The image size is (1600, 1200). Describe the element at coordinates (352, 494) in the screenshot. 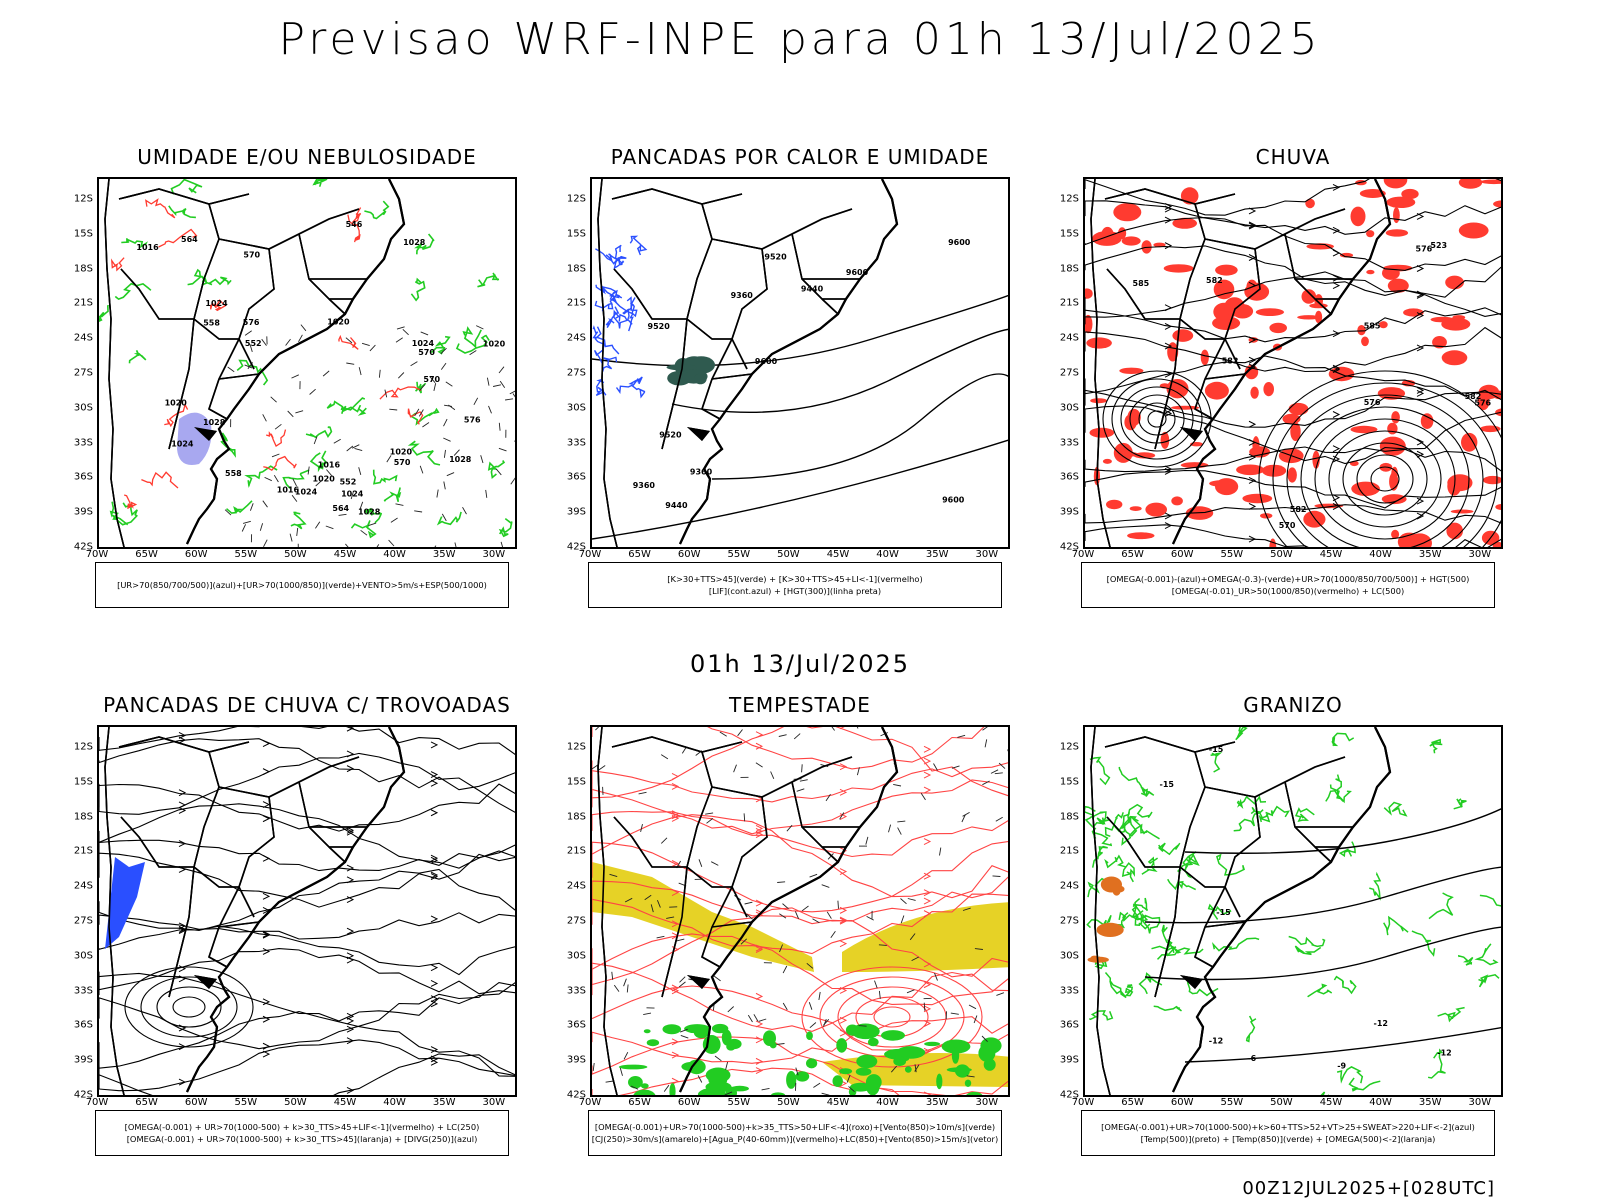

I see `contour-label: 1024` at that location.